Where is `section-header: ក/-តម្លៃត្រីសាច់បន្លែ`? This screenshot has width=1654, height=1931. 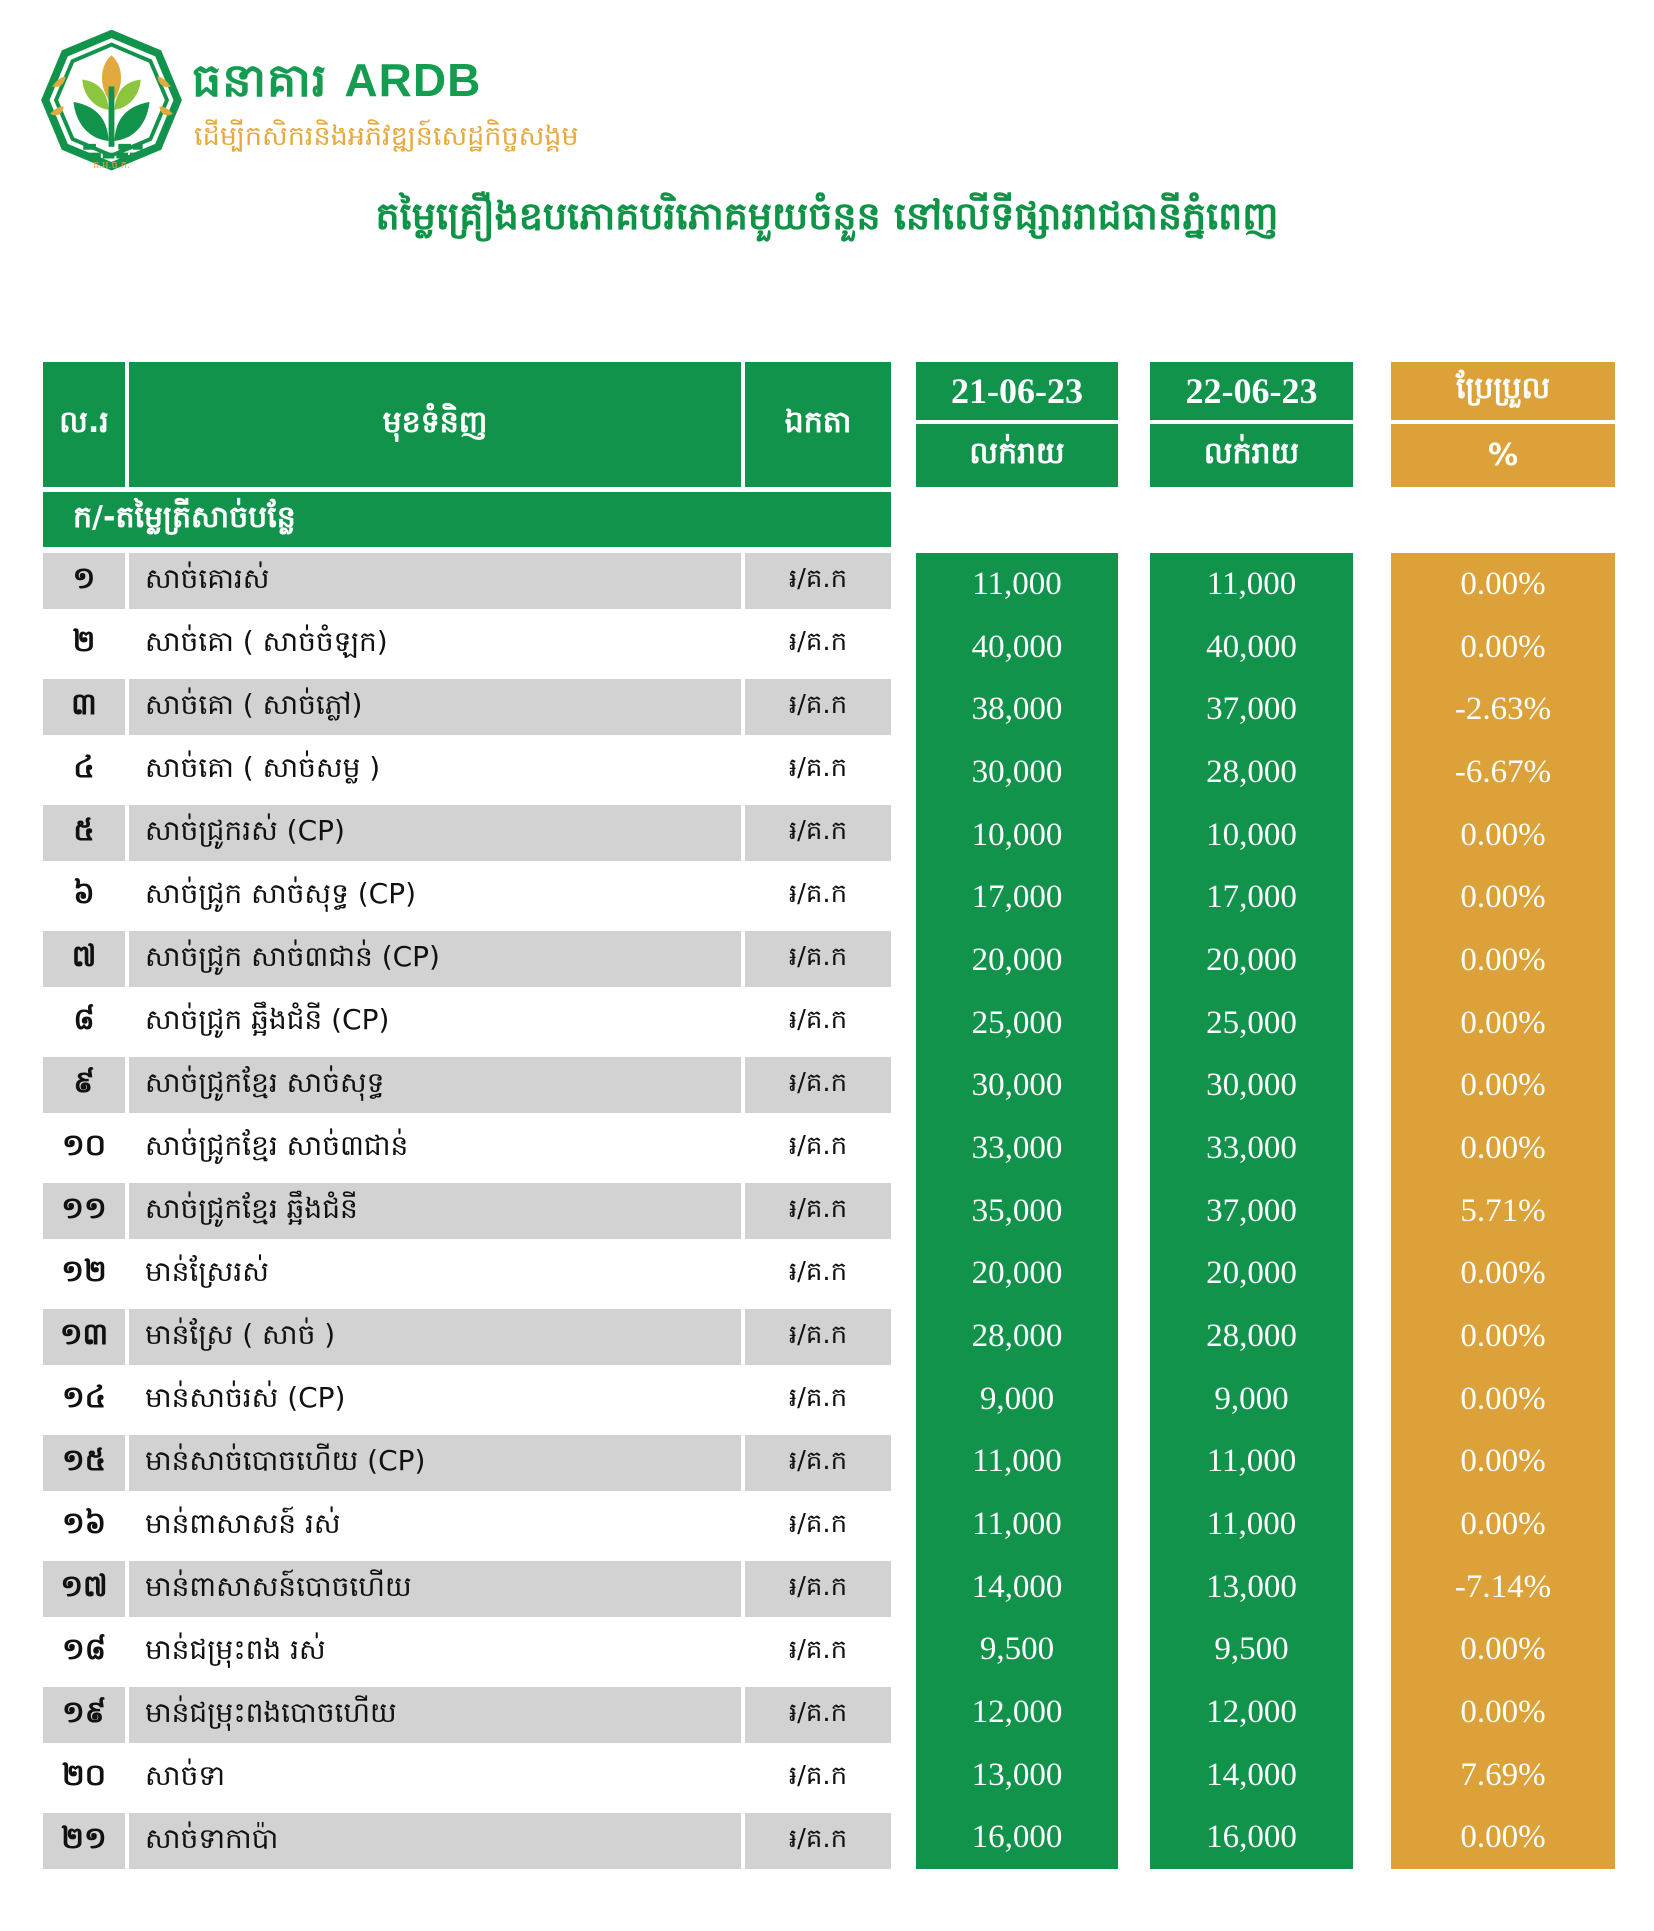 section-header: ក/-តម្លៃត្រីសាច់បន្លែ is located at coordinates (467, 519).